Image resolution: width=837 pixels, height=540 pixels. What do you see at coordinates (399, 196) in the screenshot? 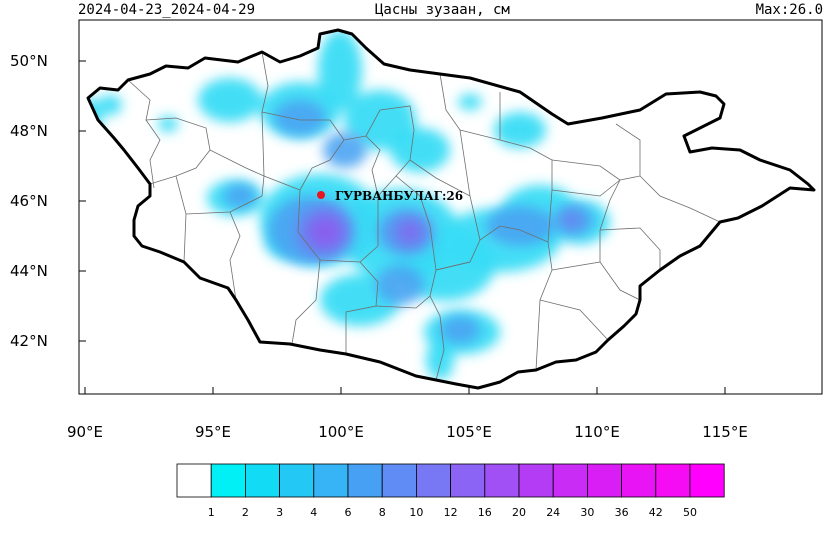
I see `station-label: ГУРВАНБУЛАГ:26` at bounding box center [399, 196].